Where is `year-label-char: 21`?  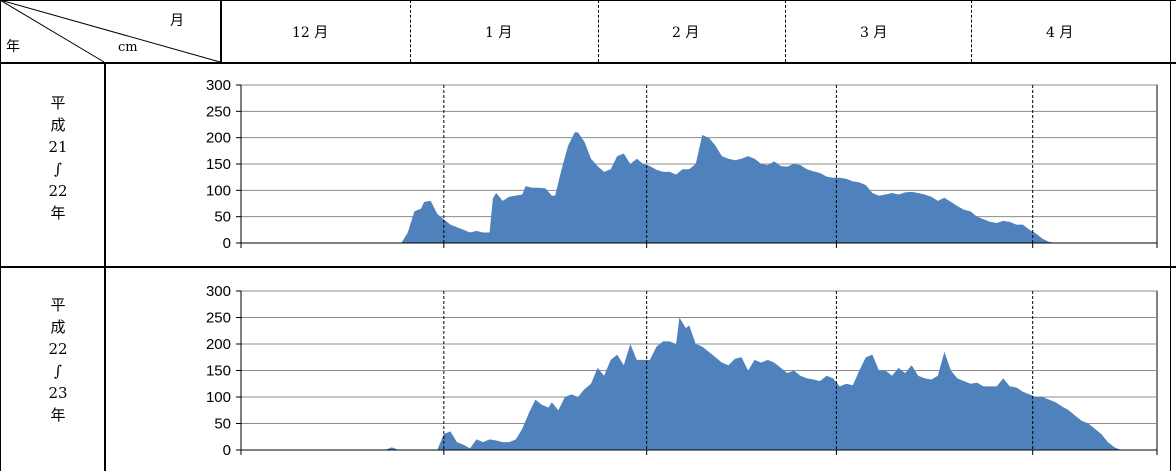 year-label-char: 21 is located at coordinates (58, 147).